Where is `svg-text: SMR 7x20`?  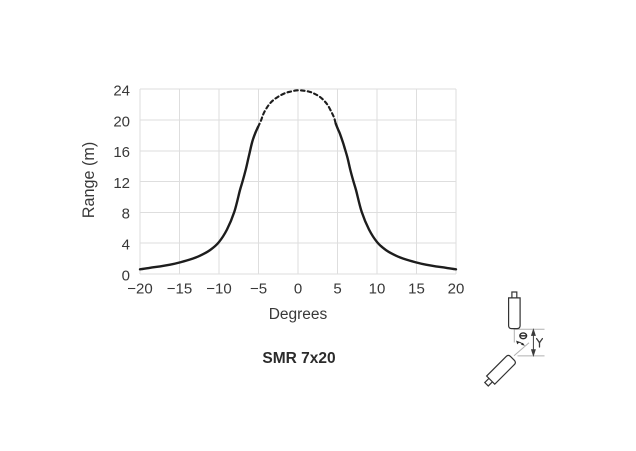
svg-text: SMR 7x20 is located at coordinates (298, 358).